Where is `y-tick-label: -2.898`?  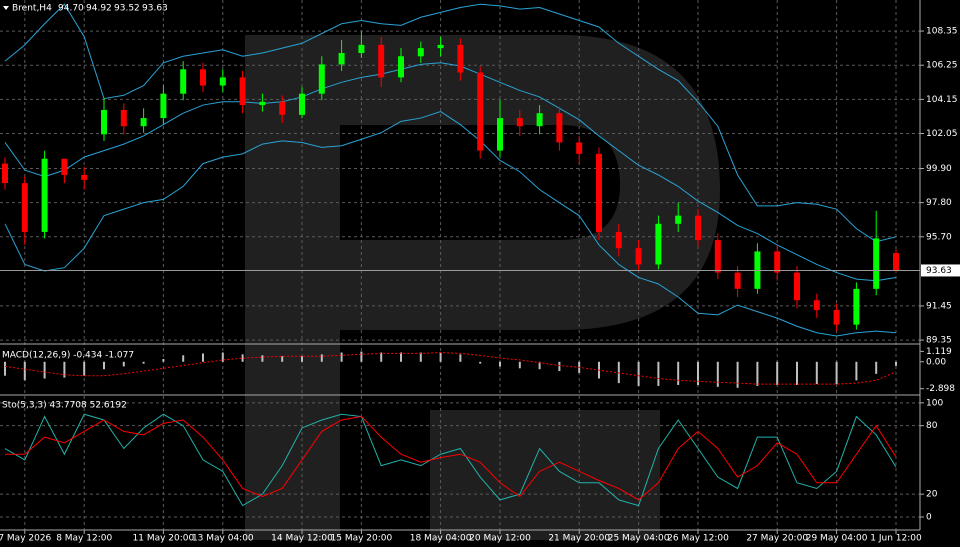
y-tick-label: -2.898 is located at coordinates (940, 389).